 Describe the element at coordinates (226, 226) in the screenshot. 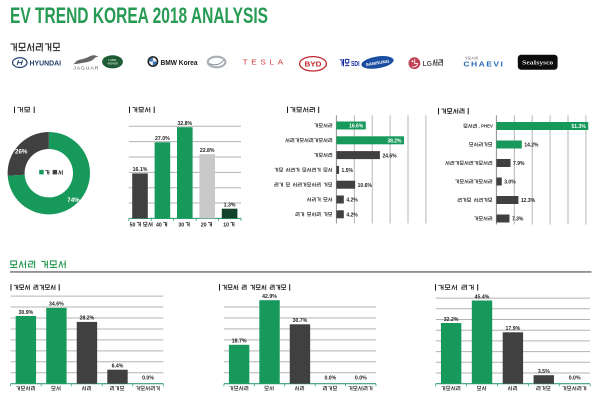

I see `svg-text: 10` at that location.